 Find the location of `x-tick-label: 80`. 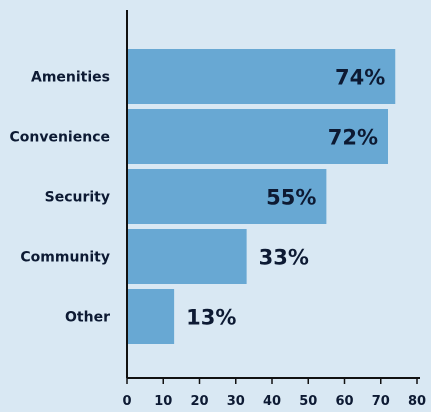

x-tick-label: 80 is located at coordinates (417, 401).